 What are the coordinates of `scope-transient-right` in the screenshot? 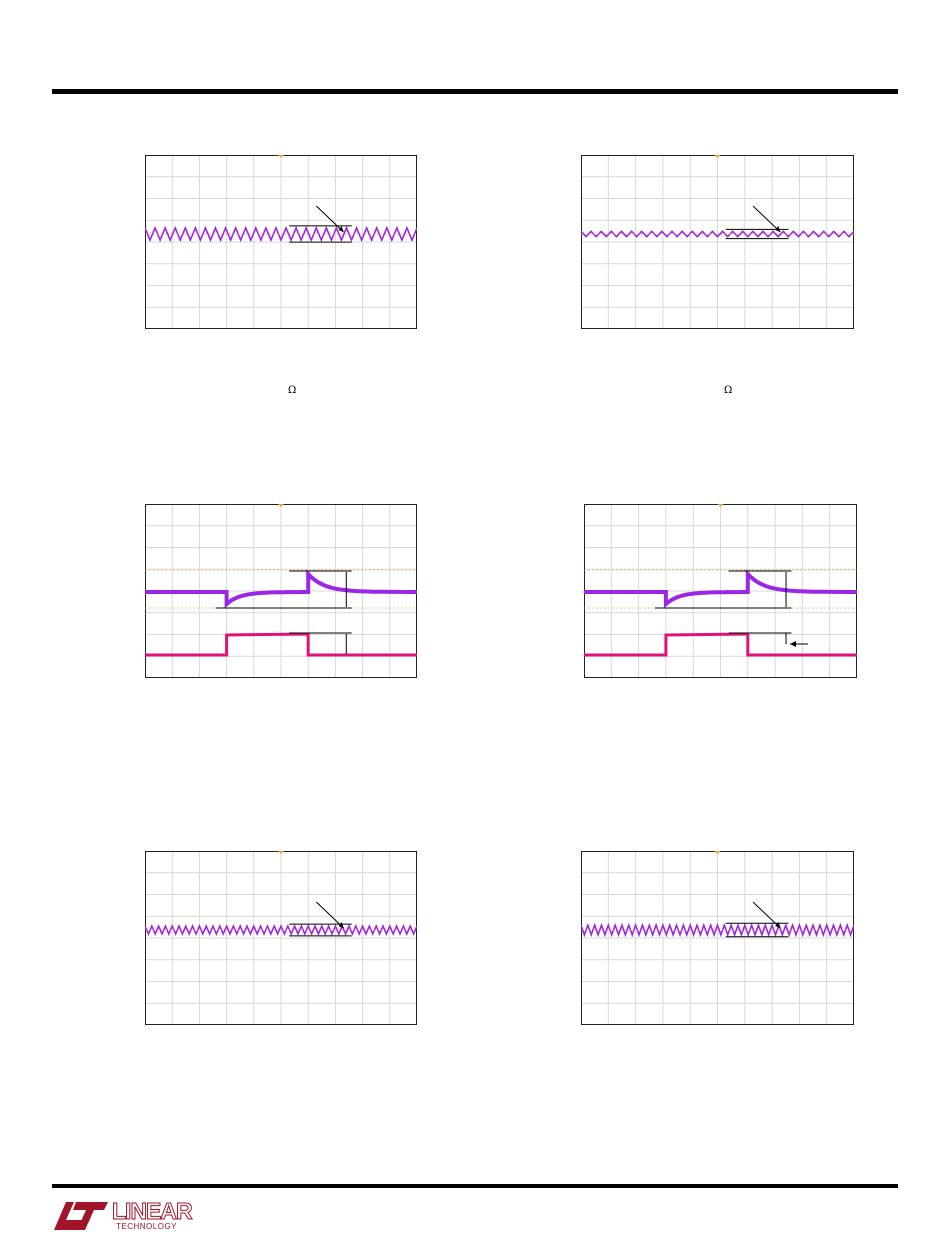 It's located at (720, 591).